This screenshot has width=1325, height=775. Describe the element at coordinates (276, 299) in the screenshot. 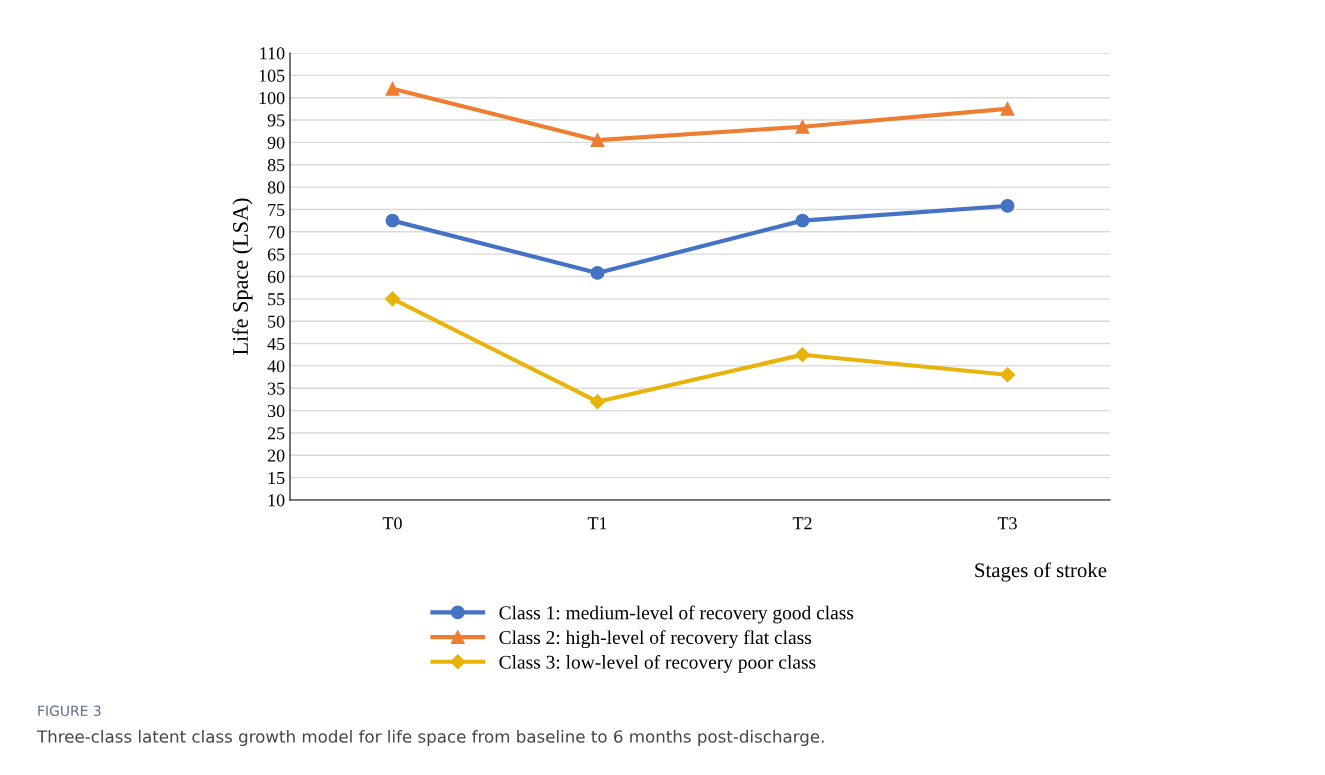

I see `y-tick-label: 55` at that location.